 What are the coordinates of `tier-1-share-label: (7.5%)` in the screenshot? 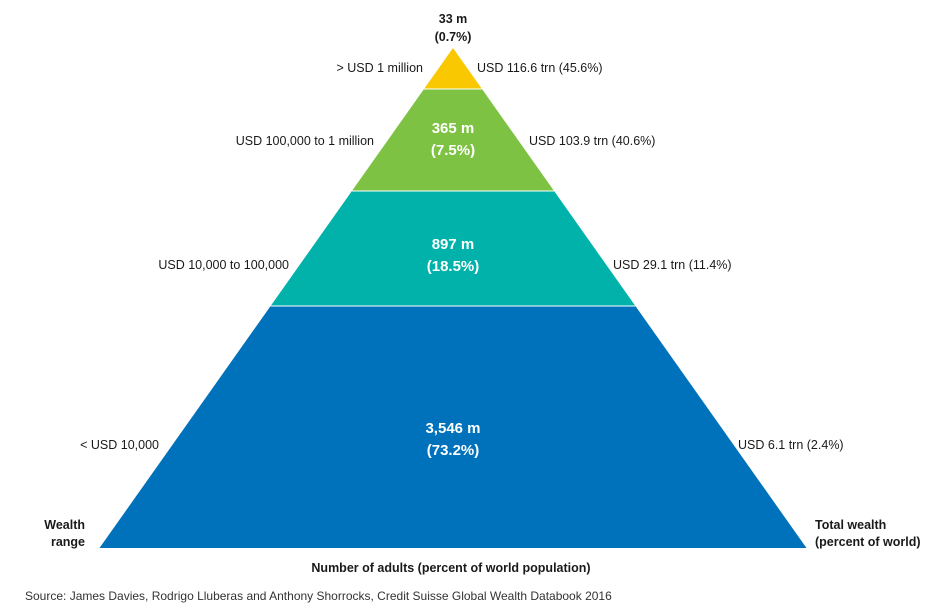 It's located at (453, 150).